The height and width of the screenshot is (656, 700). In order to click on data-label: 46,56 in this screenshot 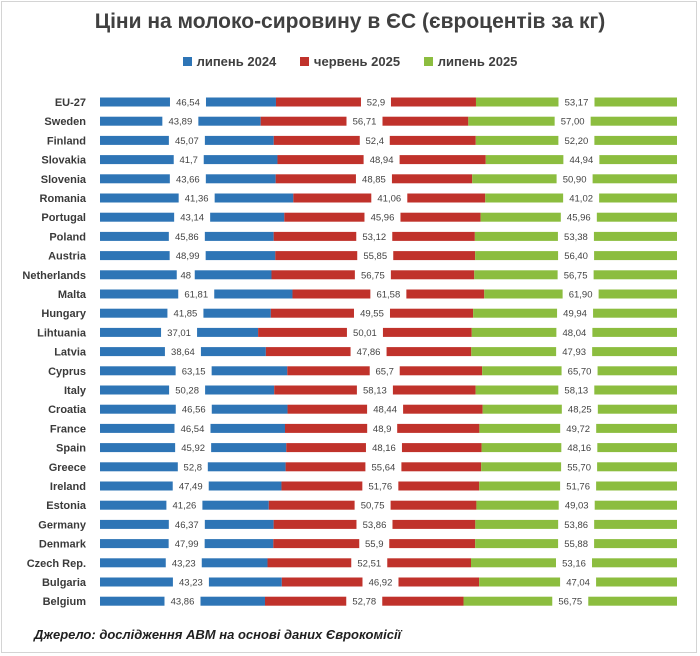, I will do `click(194, 410)`.